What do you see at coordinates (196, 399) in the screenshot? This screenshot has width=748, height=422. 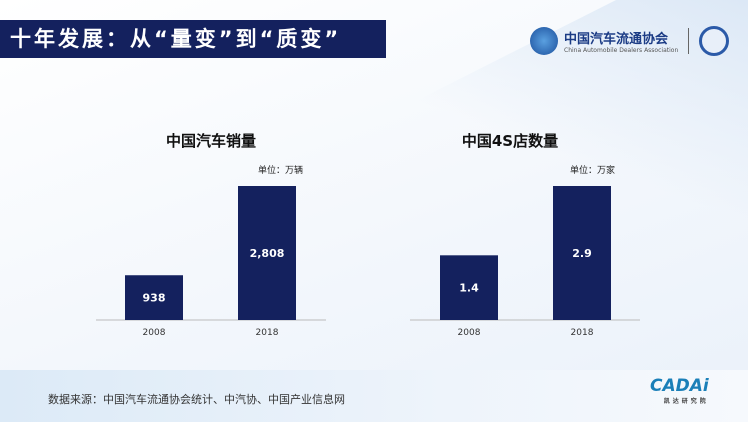 I see `data-source: 数据来源：中国汽车流通协会统计、中汽协、中国产业信息网` at bounding box center [196, 399].